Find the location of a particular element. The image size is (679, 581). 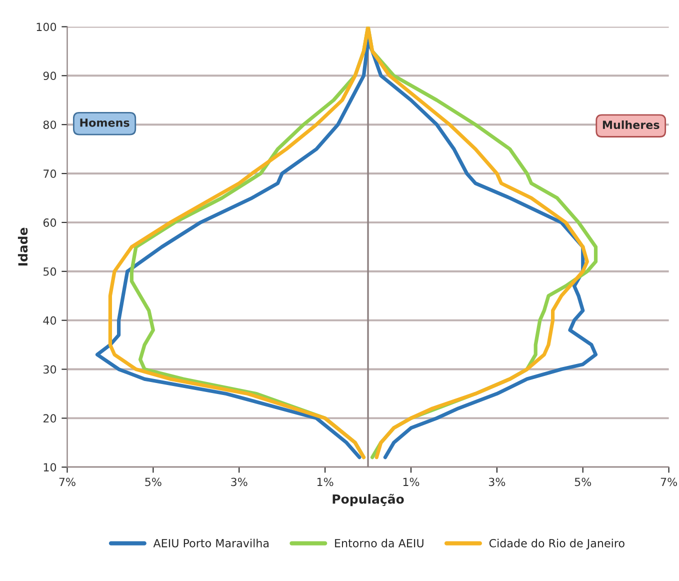

y-tick-label: 80 is located at coordinates (49, 124).